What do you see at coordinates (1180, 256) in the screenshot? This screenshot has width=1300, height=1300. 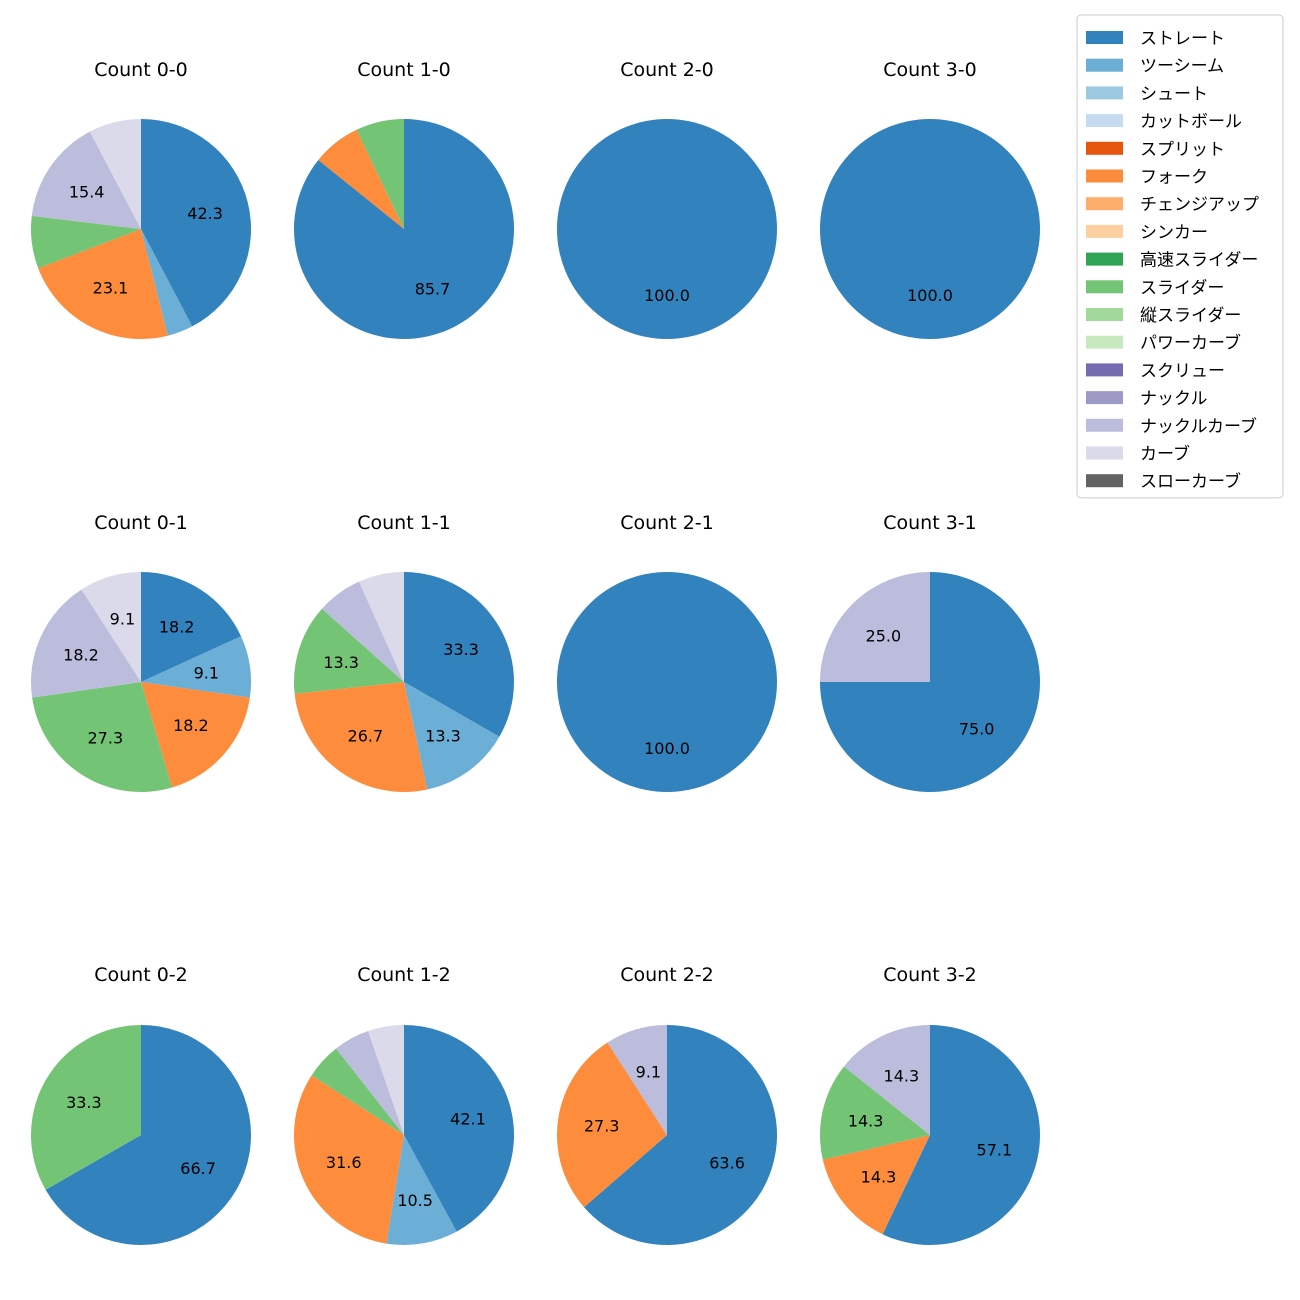 I see `legend-frame` at bounding box center [1180, 256].